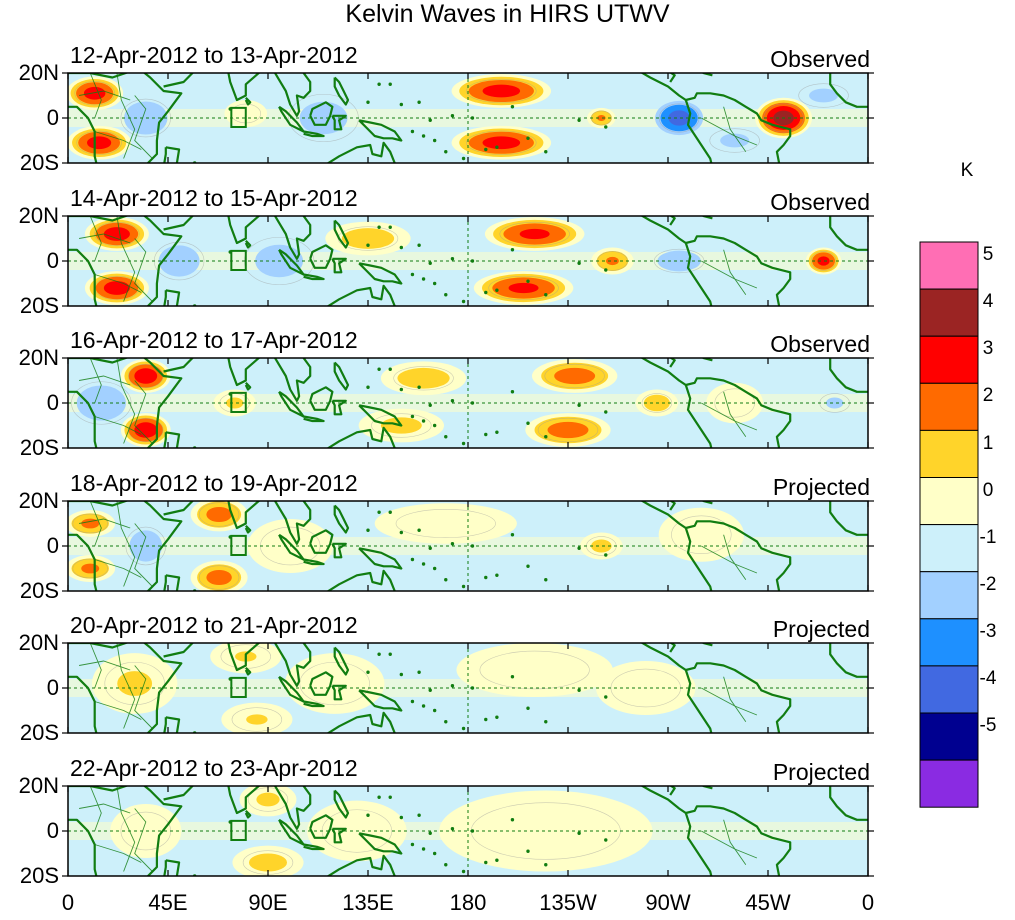 The height and width of the screenshot is (920, 1015). I want to click on x-tick-label: 90W, so click(668, 902).